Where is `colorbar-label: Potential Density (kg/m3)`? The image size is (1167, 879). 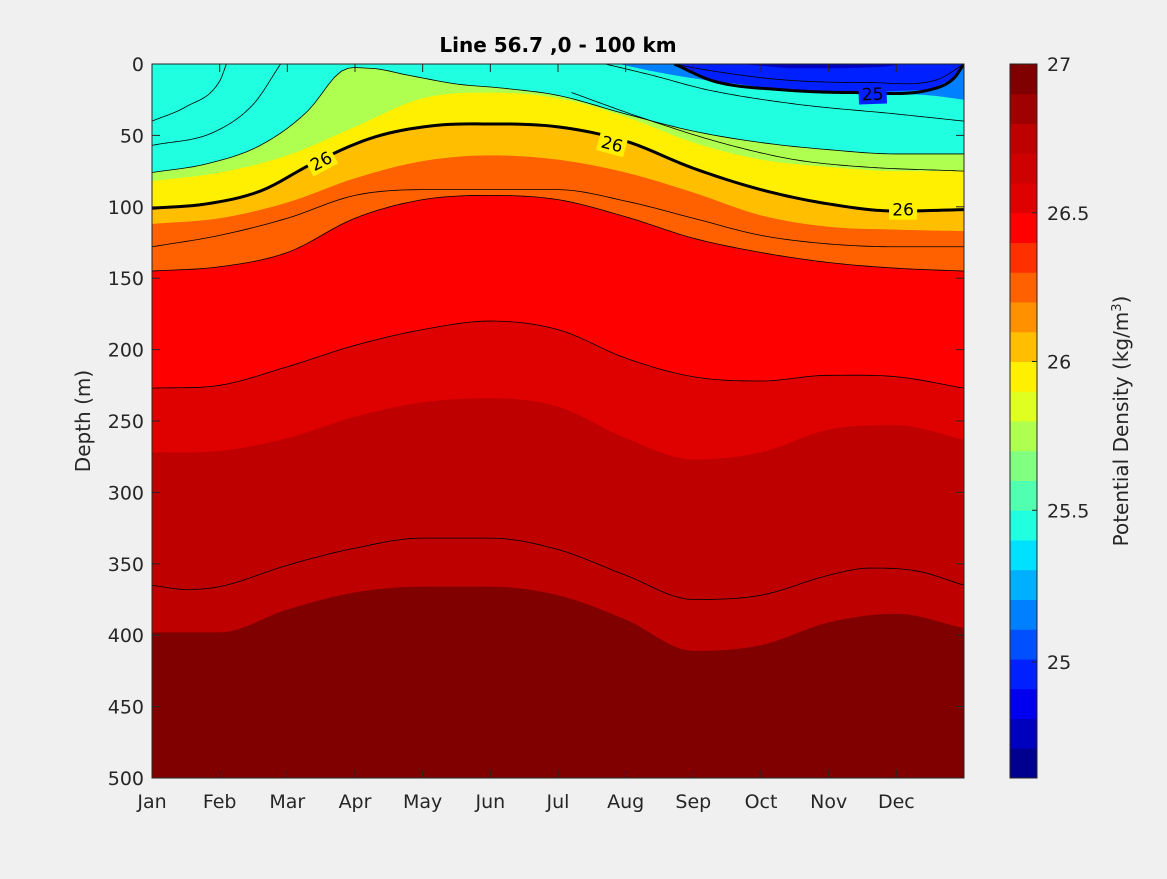 colorbar-label: Potential Density (kg/m3) is located at coordinates (1121, 421).